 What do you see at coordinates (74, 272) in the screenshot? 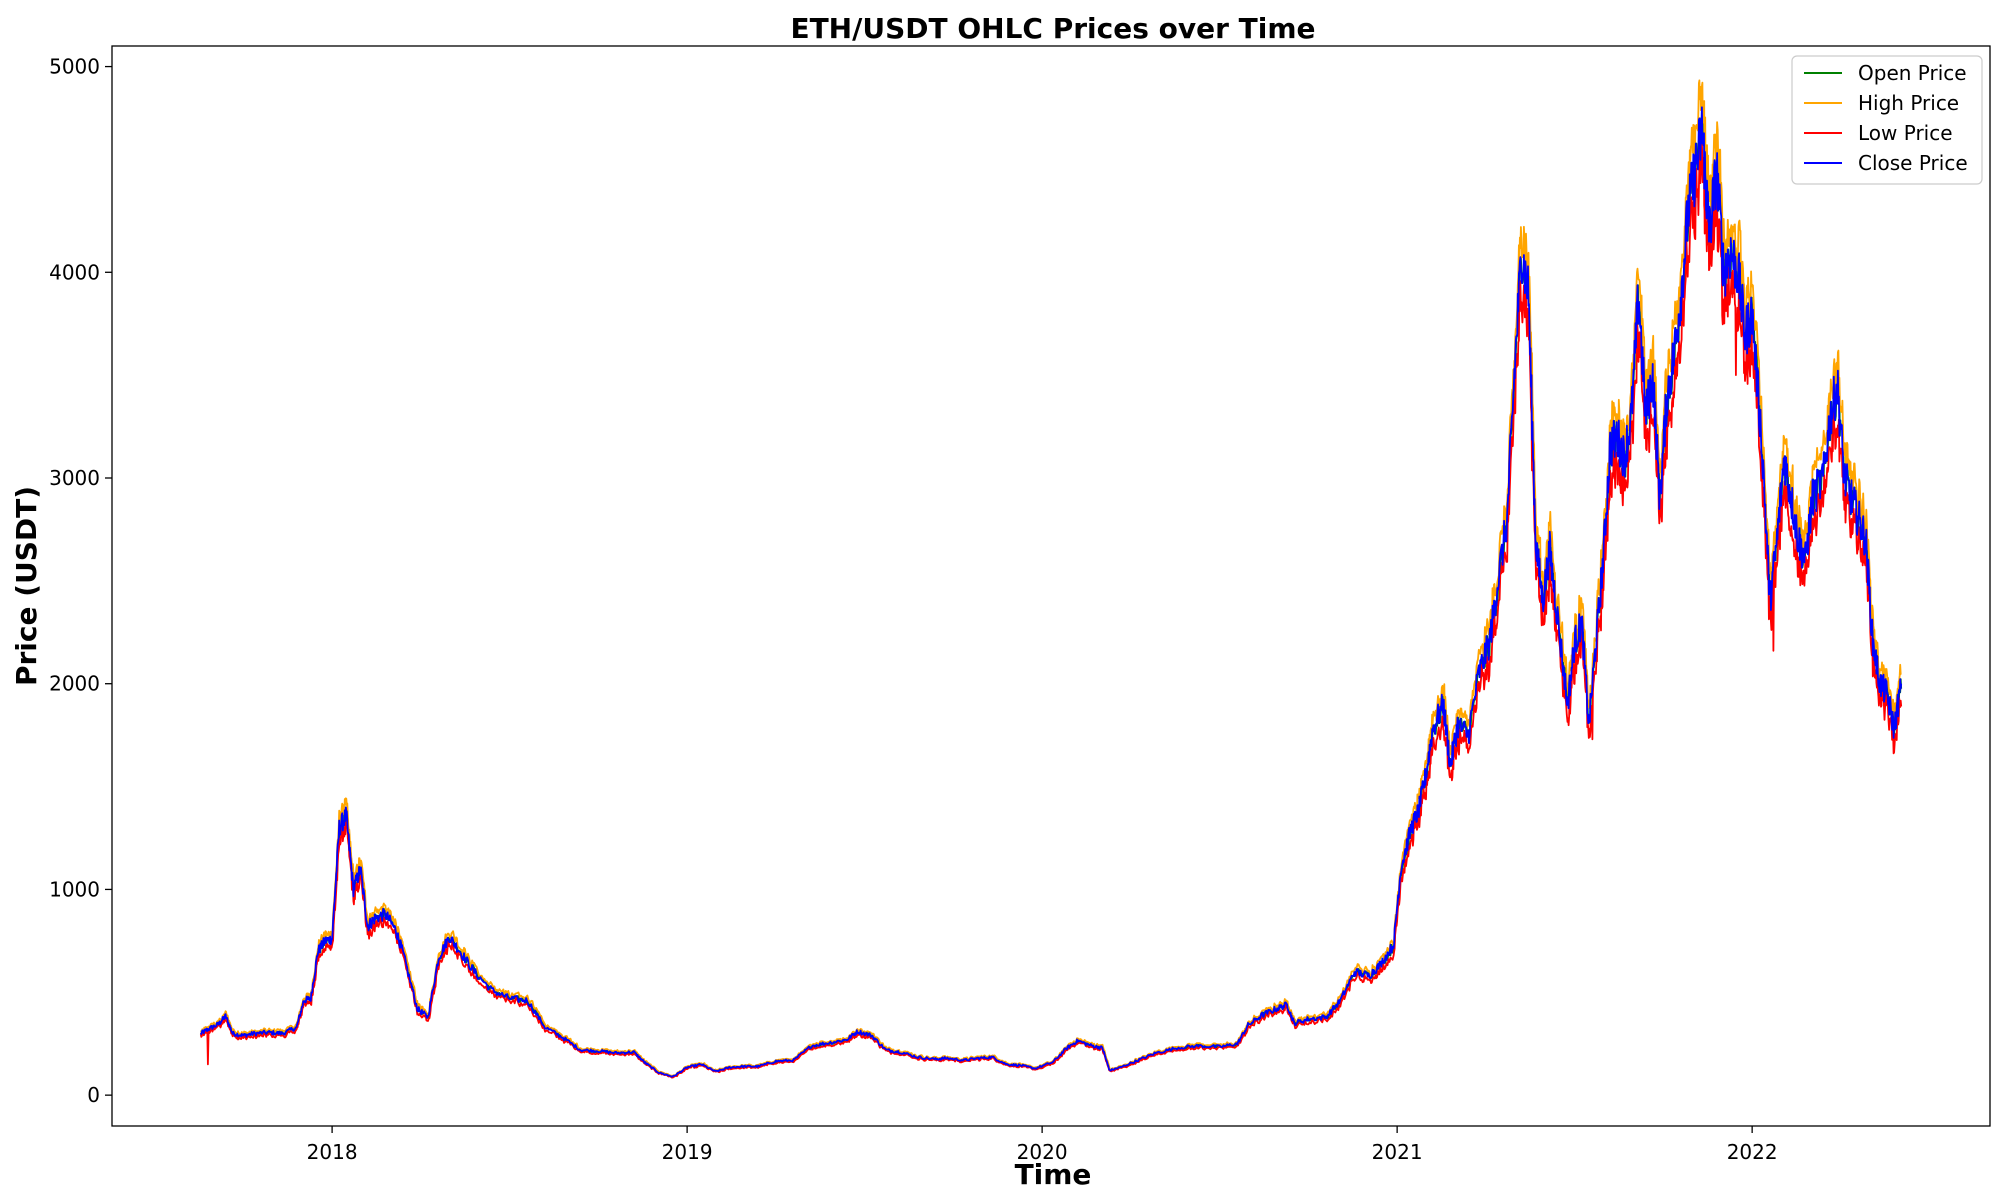
I see `y-tick-label: 4000` at bounding box center [74, 272].